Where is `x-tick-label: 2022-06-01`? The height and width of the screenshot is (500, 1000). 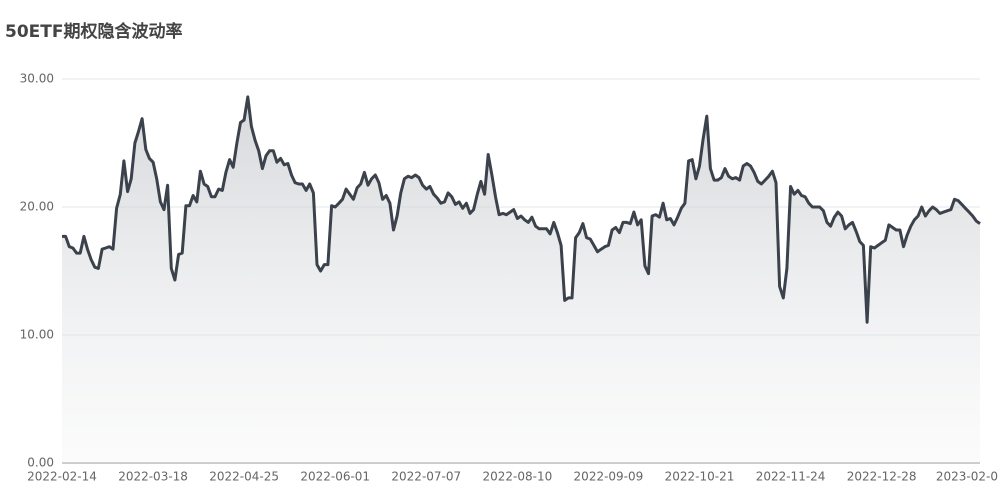
x-tick-label: 2022-06-01 is located at coordinates (335, 477).